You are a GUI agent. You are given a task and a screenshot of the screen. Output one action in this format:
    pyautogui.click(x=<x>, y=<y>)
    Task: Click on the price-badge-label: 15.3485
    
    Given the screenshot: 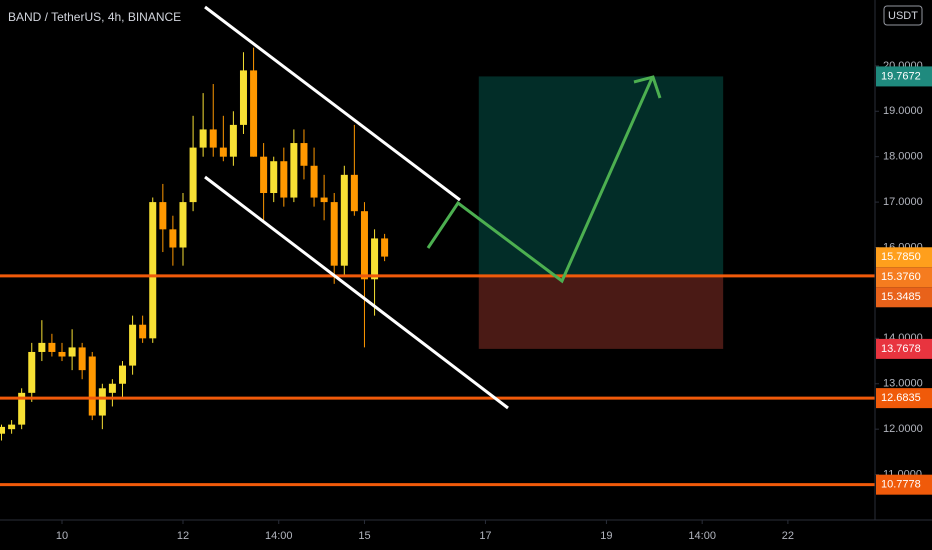 What is the action you would take?
    pyautogui.click(x=901, y=297)
    